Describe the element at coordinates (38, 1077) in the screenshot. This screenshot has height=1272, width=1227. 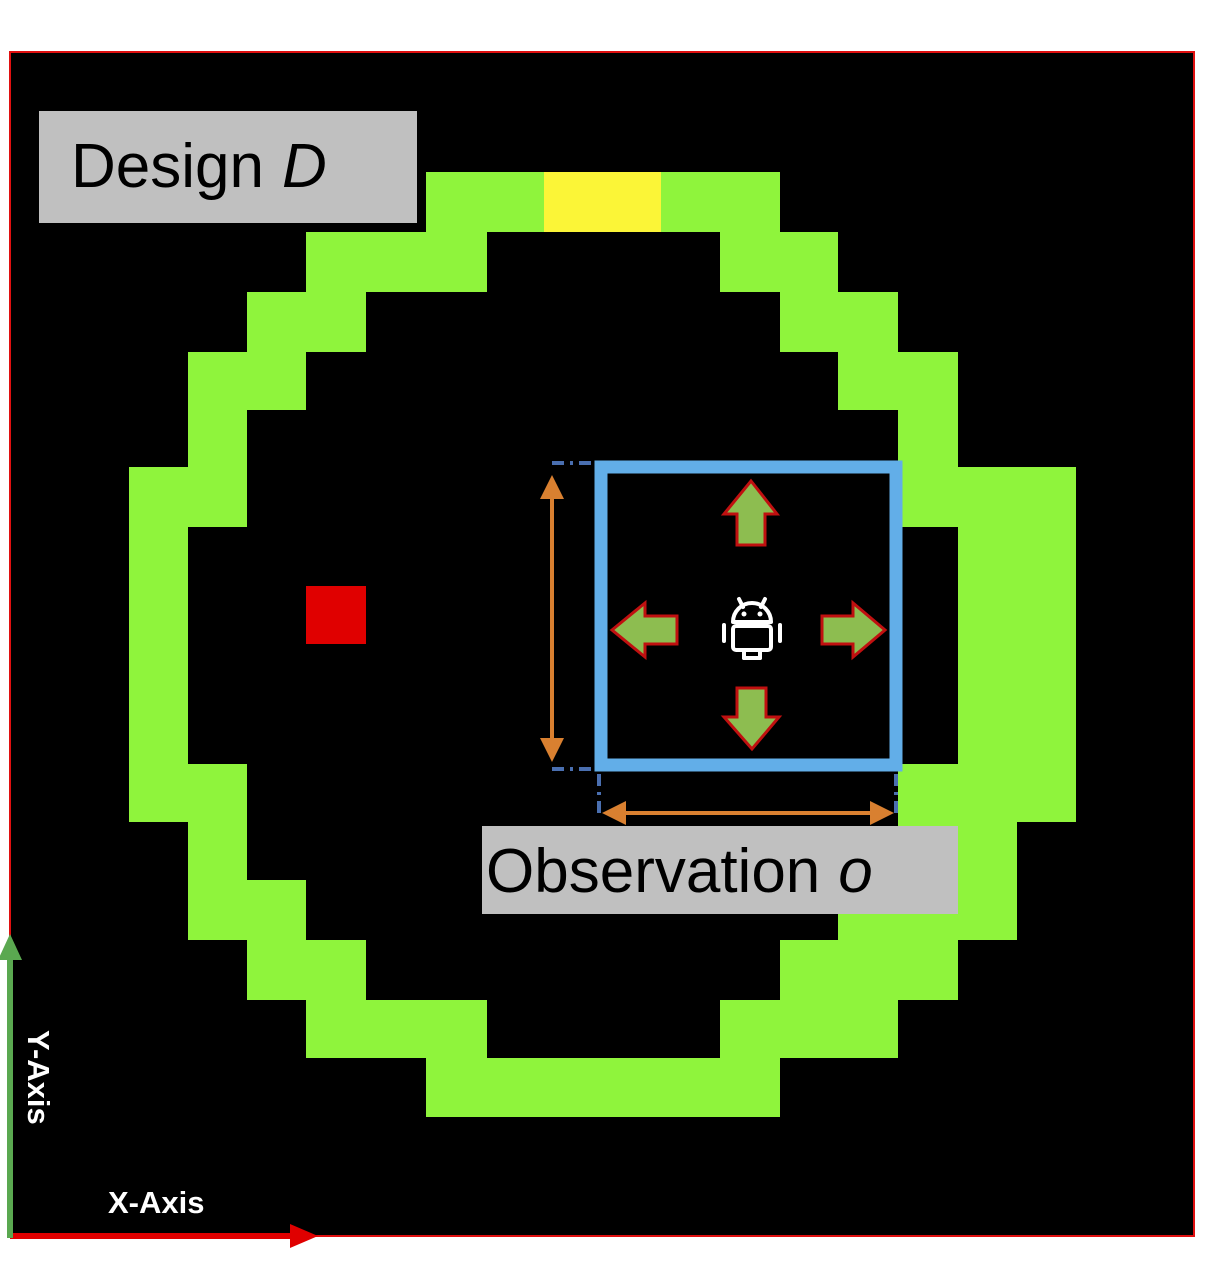
I see `y-axis-label: Y-Axis` at that location.